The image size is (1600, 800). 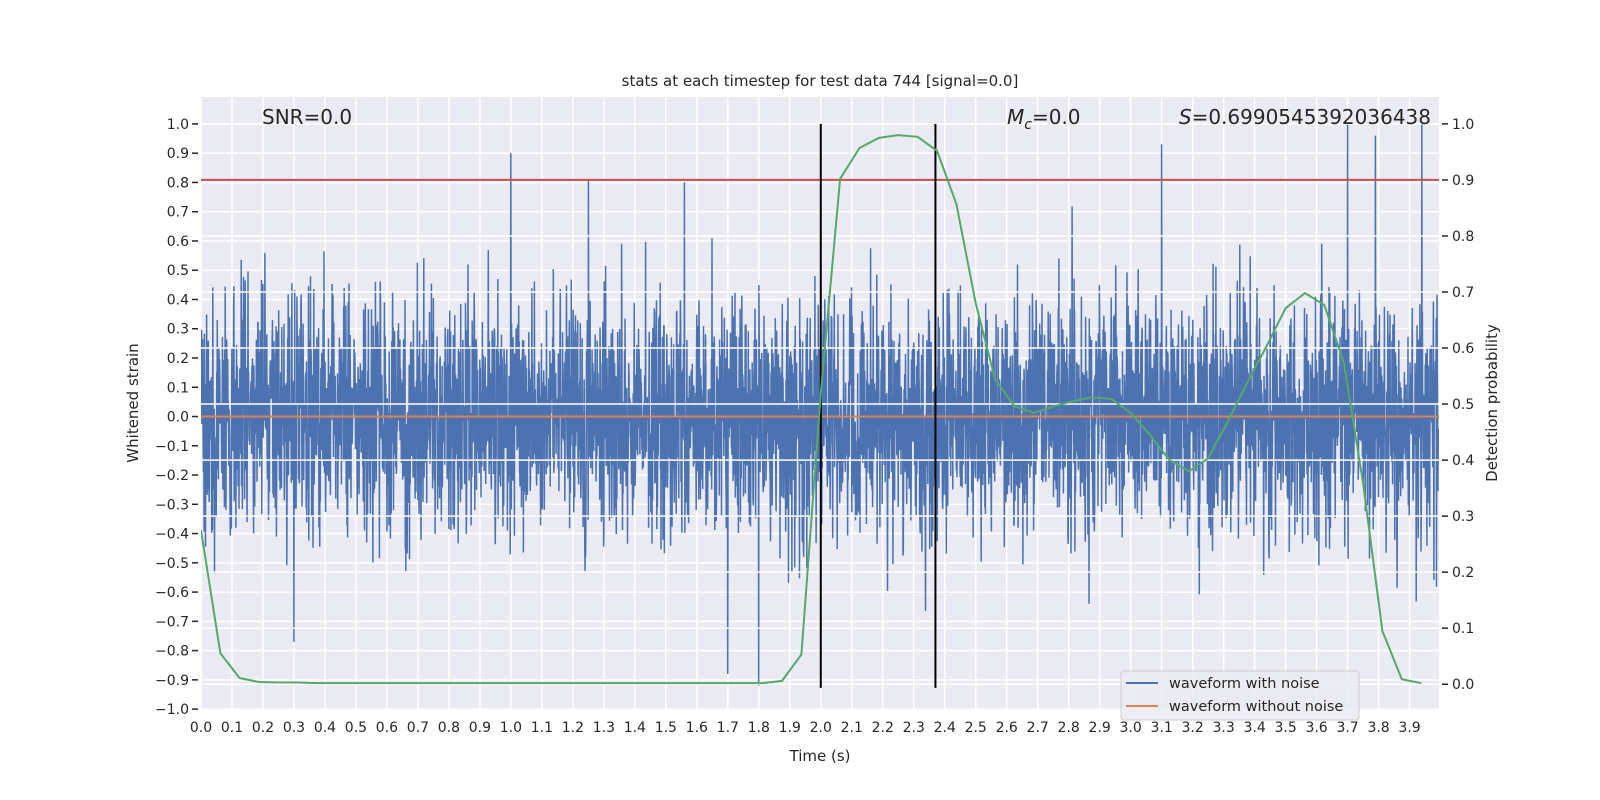 I want to click on y-right-tick-label: 0.0, so click(x=1463, y=685).